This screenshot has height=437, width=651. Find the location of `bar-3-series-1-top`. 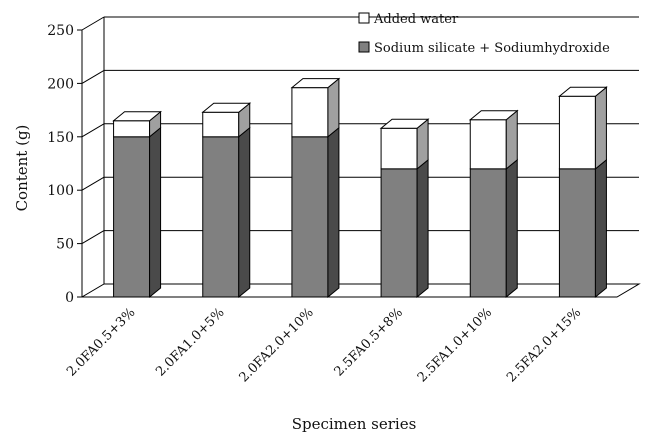

bar-3-series-1-top is located at coordinates (404, 123).